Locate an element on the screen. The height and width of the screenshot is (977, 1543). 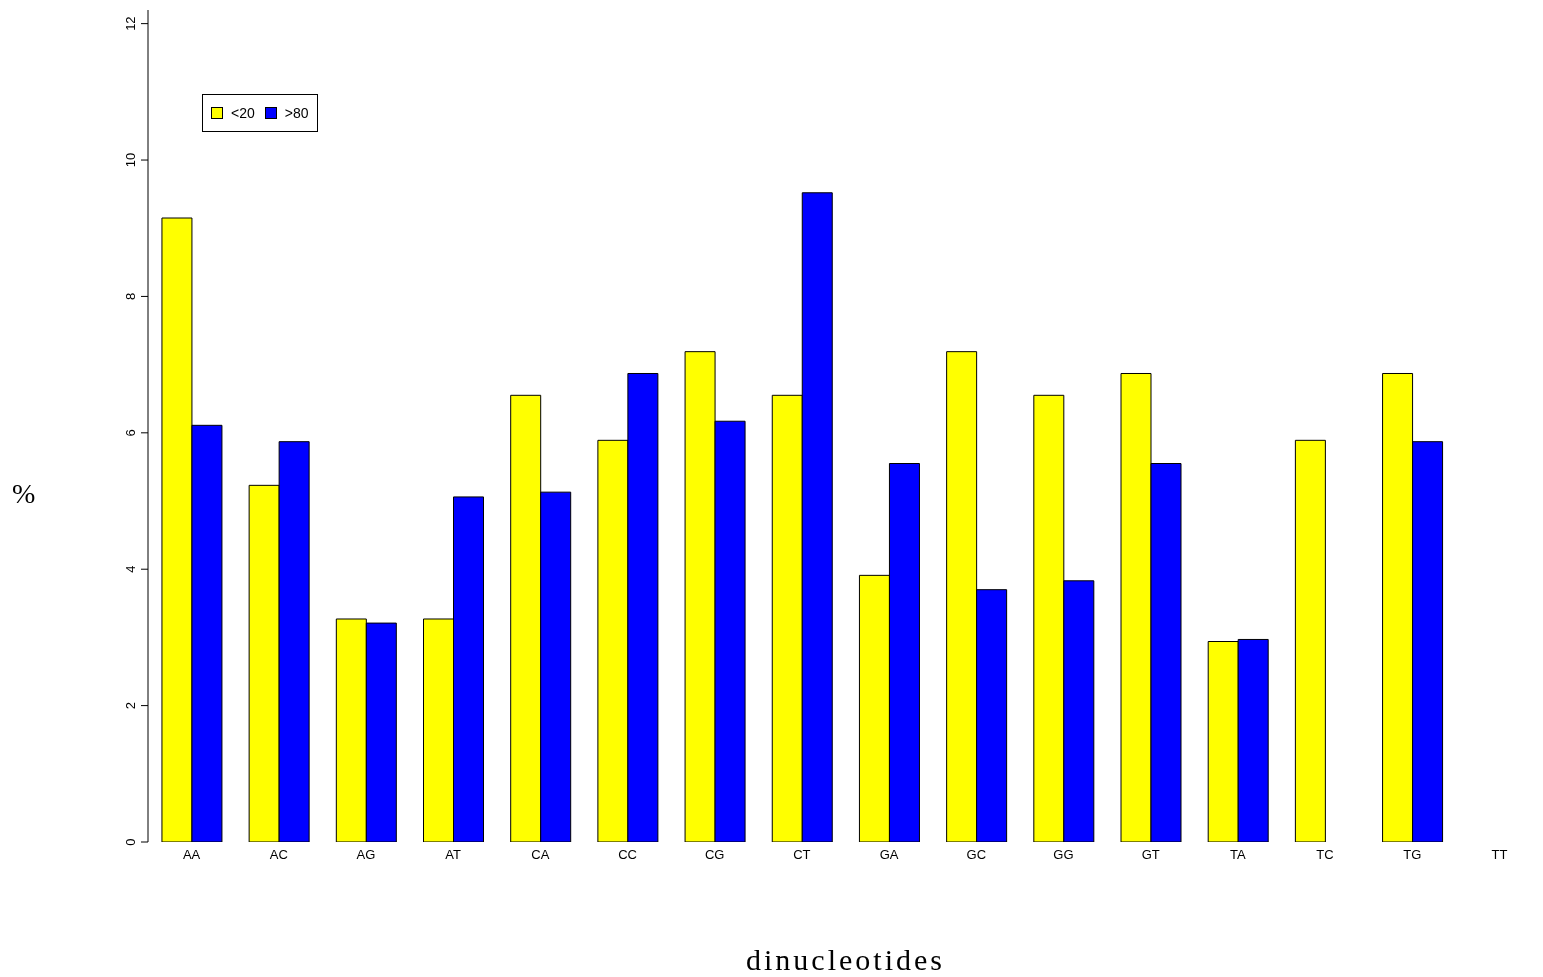
x-tick-label: CG is located at coordinates (714, 855).